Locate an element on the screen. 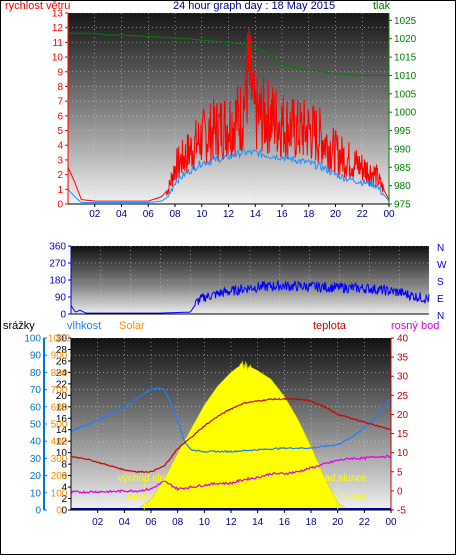 The width and height of the screenshot is (456, 556). humidity-tick-label: 60 is located at coordinates (36, 407).